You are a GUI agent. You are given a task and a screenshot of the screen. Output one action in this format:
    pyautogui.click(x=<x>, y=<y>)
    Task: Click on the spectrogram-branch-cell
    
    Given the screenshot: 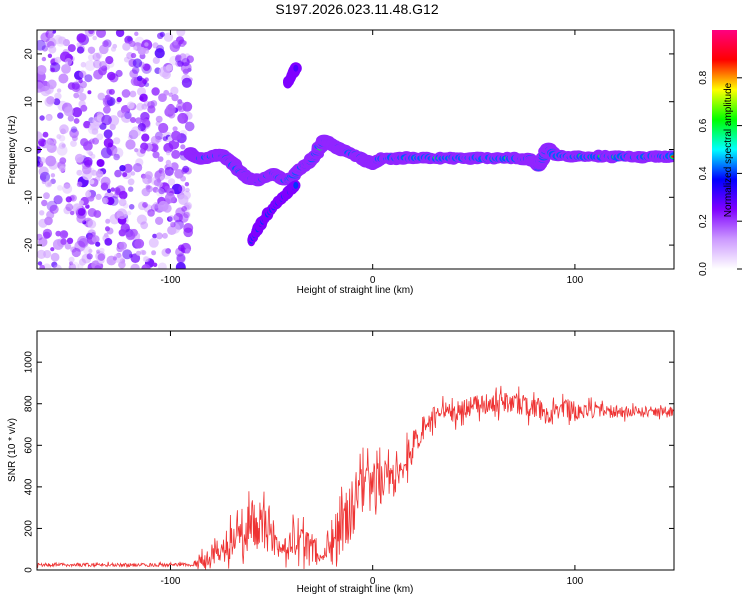 What is the action you would take?
    pyautogui.click(x=296, y=185)
    